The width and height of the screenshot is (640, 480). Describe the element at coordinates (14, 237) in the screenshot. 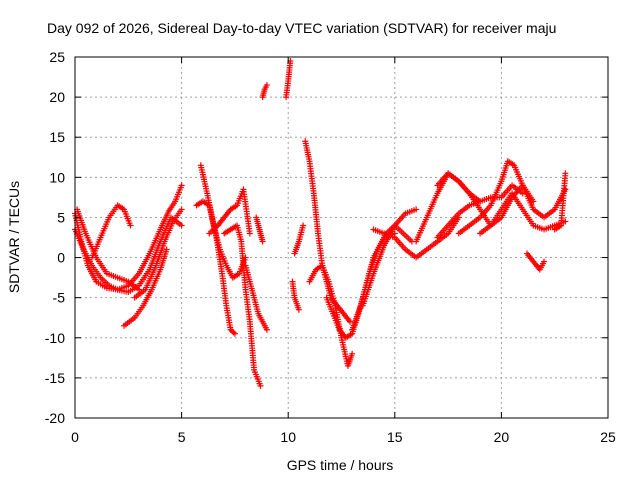

I see `y-axis-title: SDTVAR / TECUs` at that location.